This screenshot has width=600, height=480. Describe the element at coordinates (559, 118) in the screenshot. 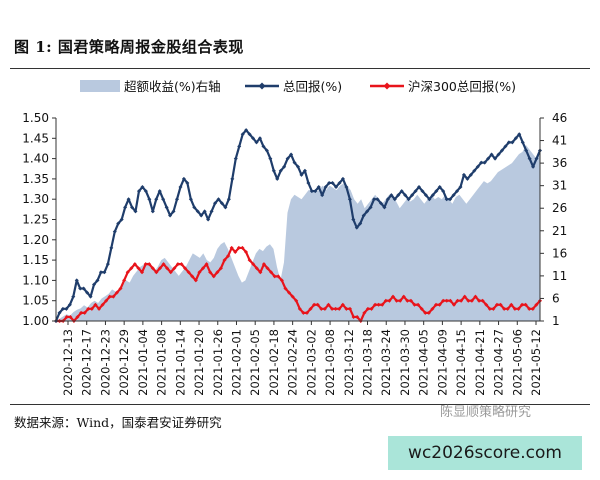

I see `right-tick-label: 46` at that location.